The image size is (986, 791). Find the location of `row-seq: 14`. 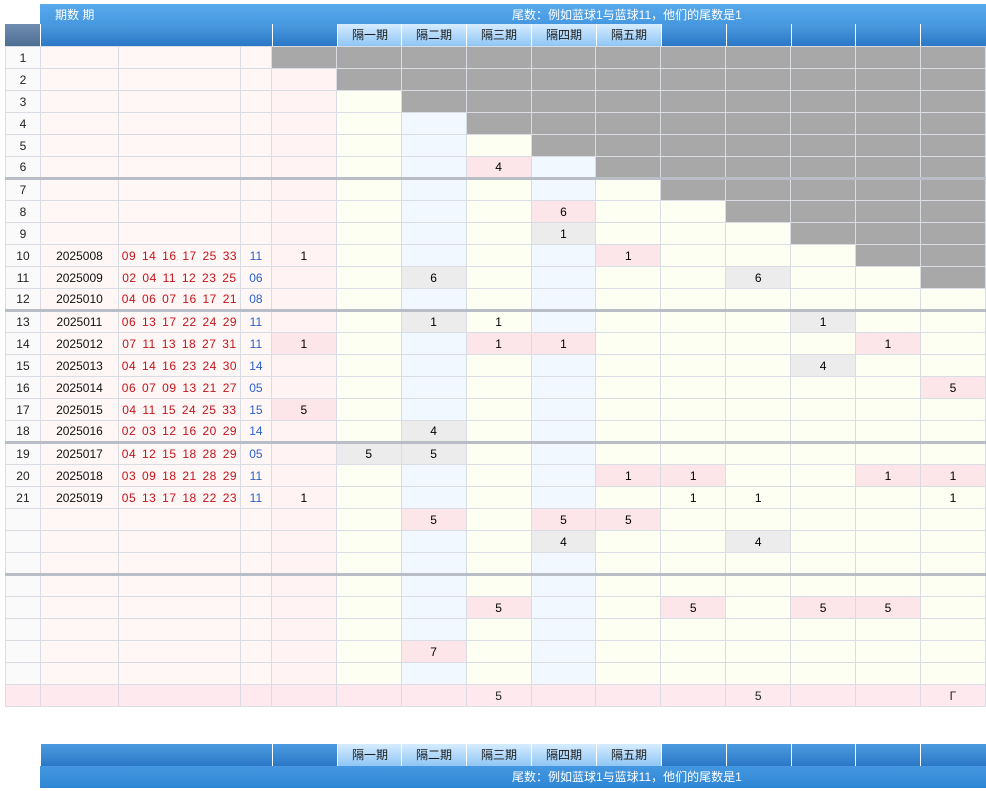

row-seq: 14 is located at coordinates (23, 343).